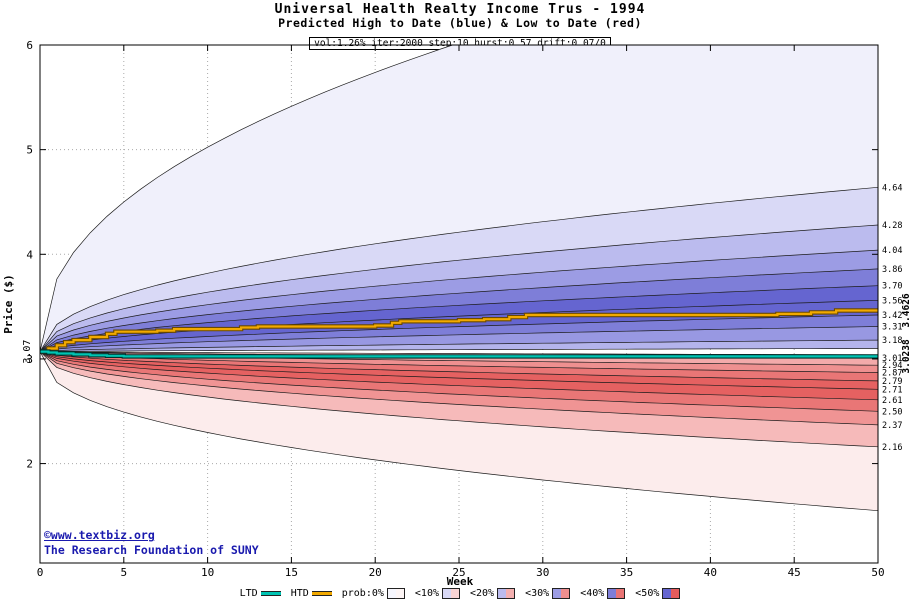 This screenshot has height=600, width=920. Describe the element at coordinates (626, 572) in the screenshot. I see `svg-text: 35` at that location.